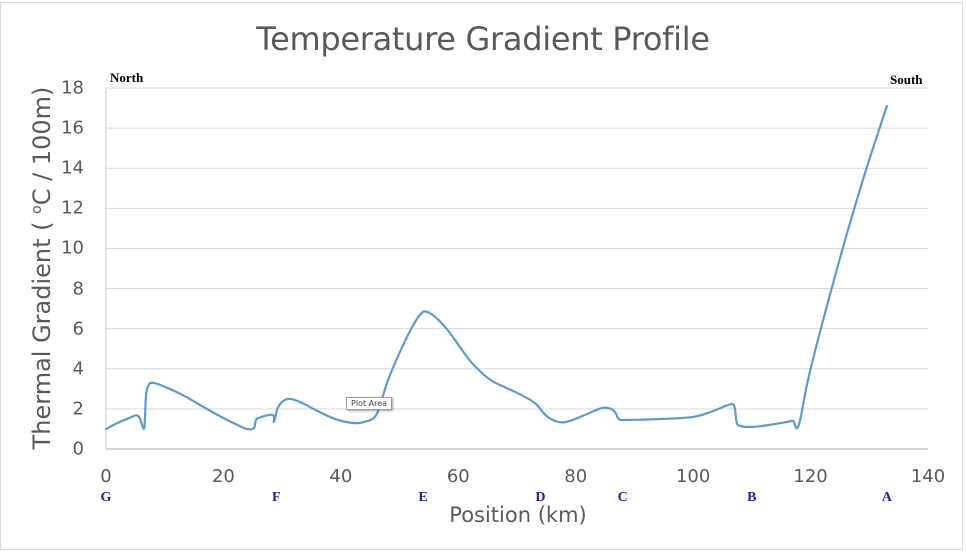 This screenshot has width=966, height=553. I want to click on direction-label-south: South, so click(906, 79).